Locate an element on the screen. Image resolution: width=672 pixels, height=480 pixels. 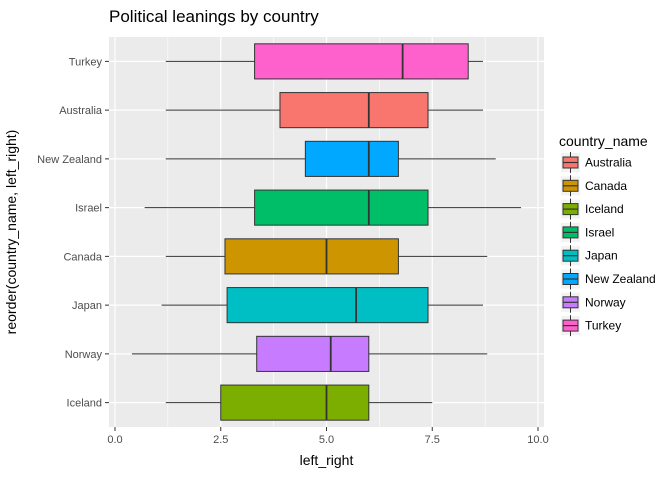
legend-label: Iceland is located at coordinates (604, 209).